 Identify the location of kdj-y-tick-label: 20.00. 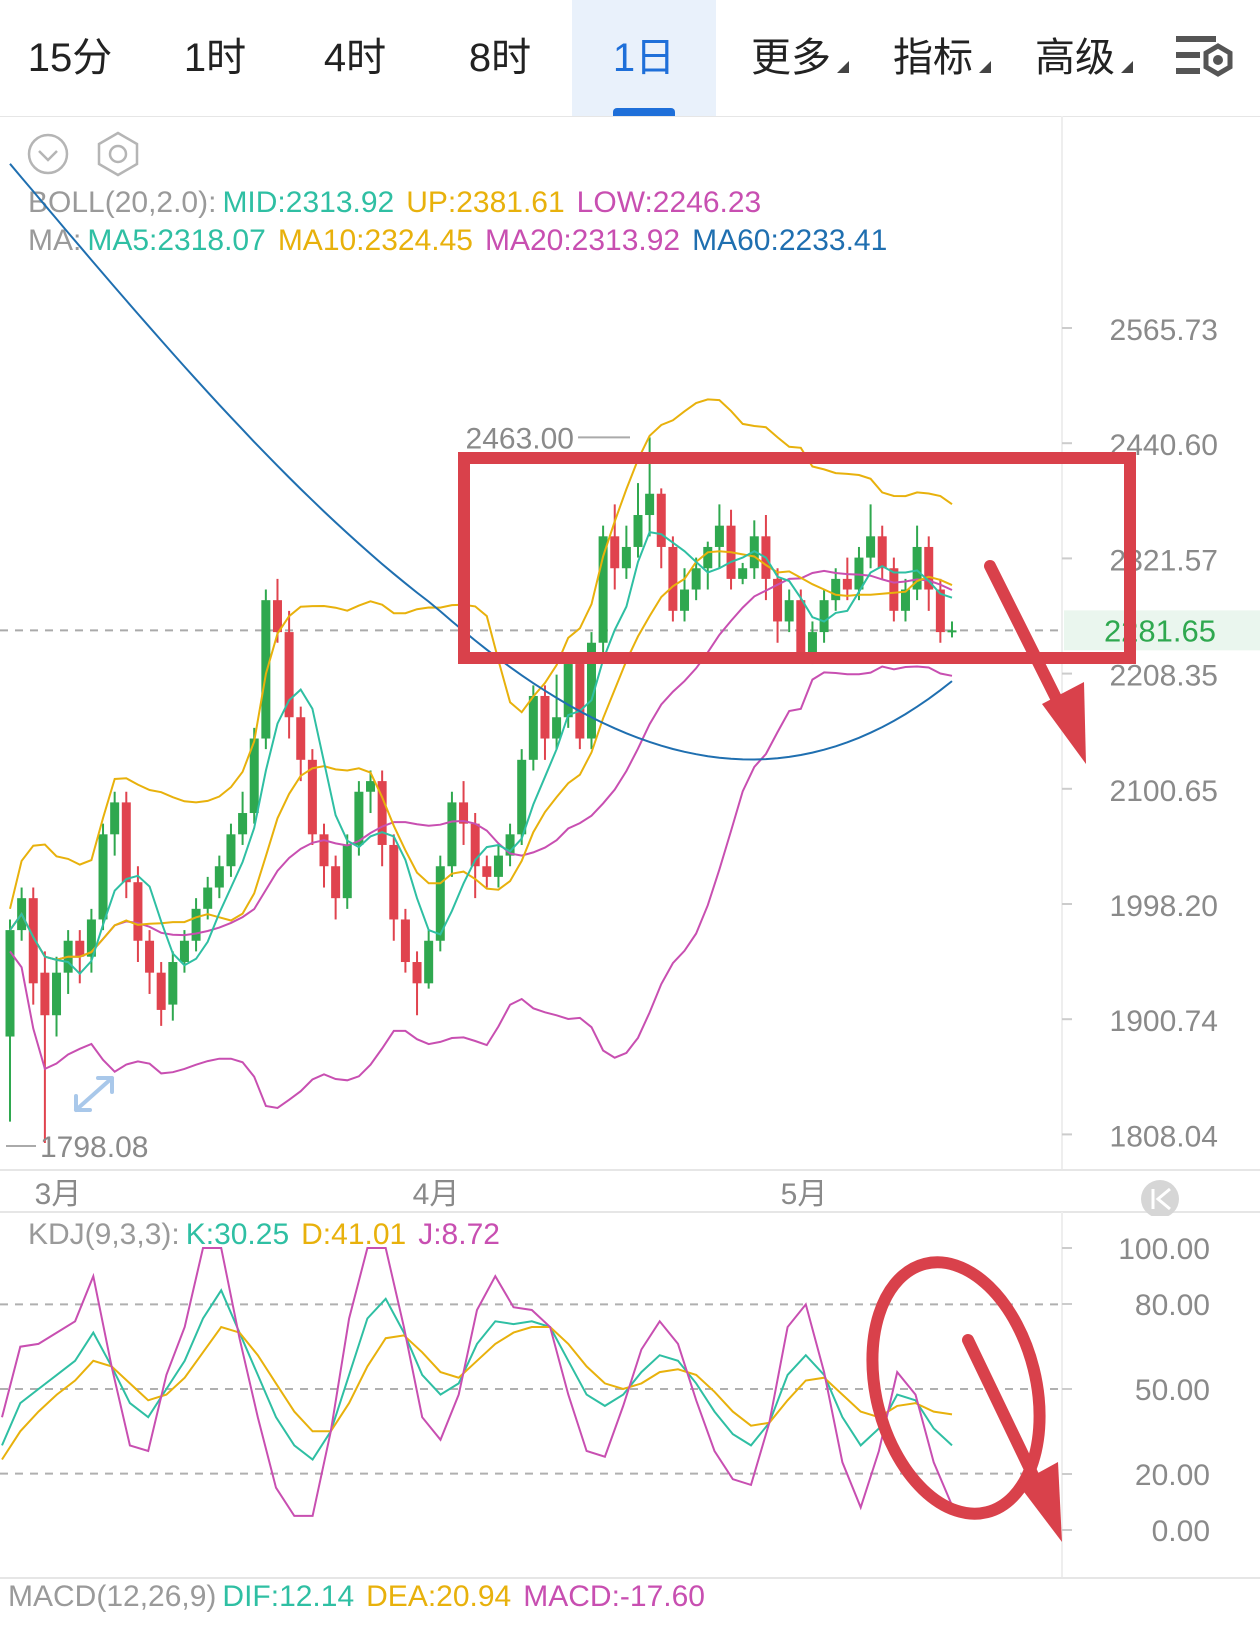
(1172, 1475).